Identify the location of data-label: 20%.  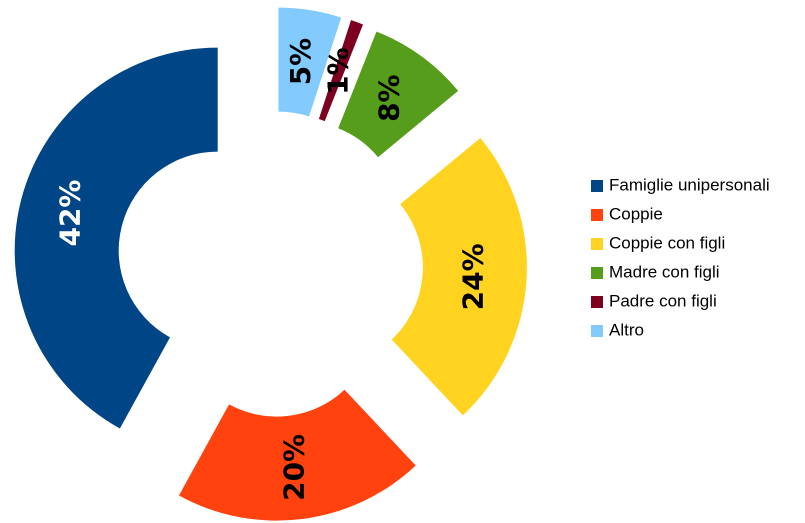
(294, 467).